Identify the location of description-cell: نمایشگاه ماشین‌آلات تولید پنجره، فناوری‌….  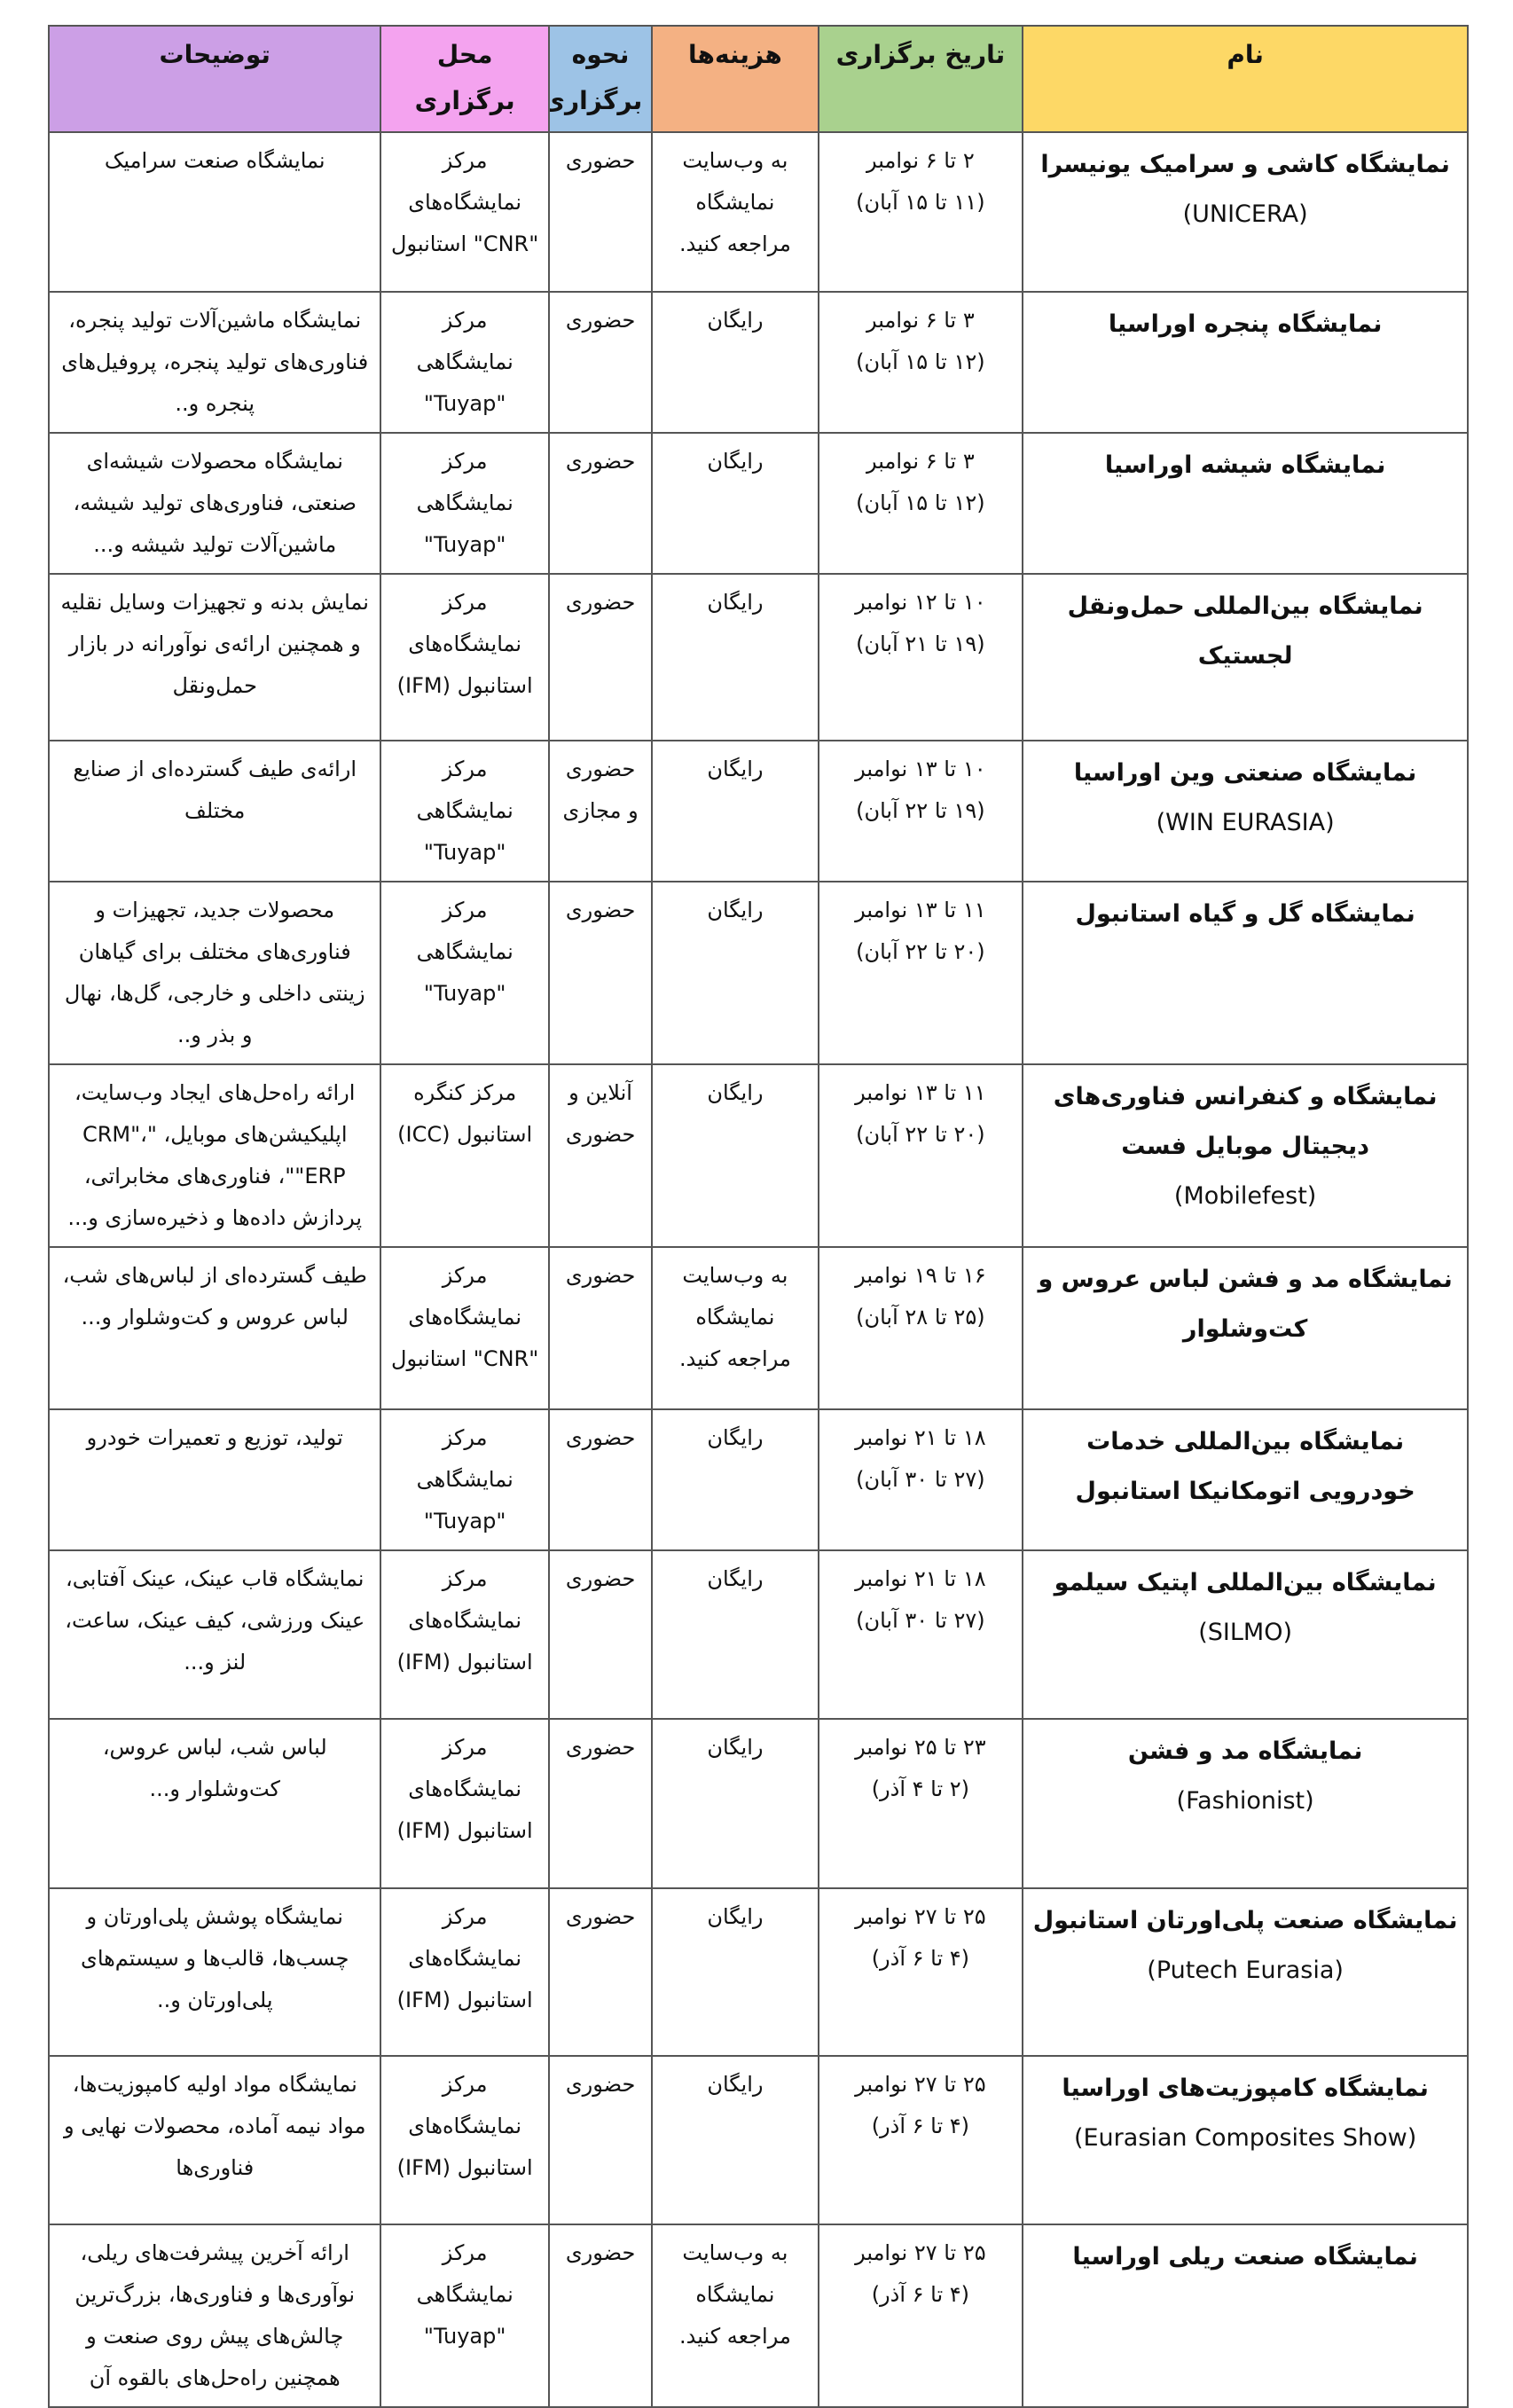
(214, 363).